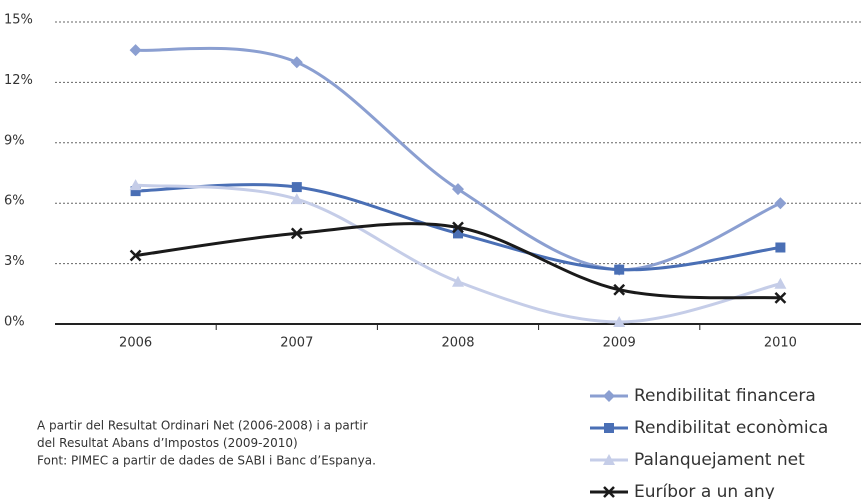 Image resolution: width=861 pixels, height=499 pixels. I want to click on x-tick-label: 2008, so click(457, 343).